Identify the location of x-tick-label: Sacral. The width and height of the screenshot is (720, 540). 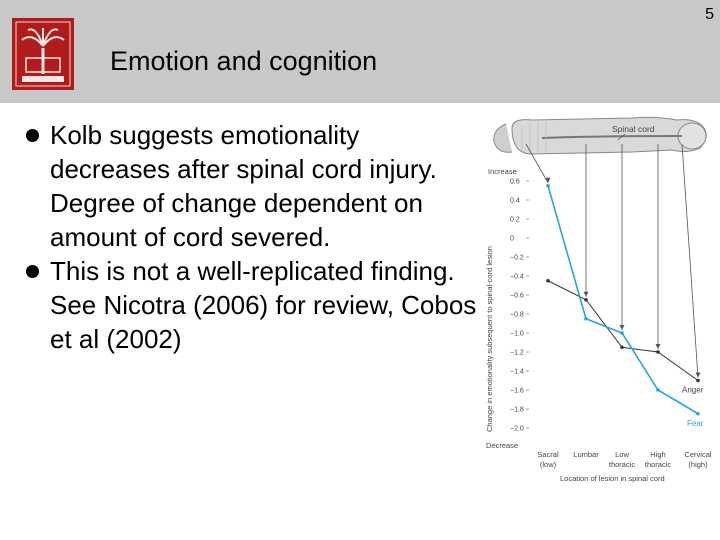
(548, 454).